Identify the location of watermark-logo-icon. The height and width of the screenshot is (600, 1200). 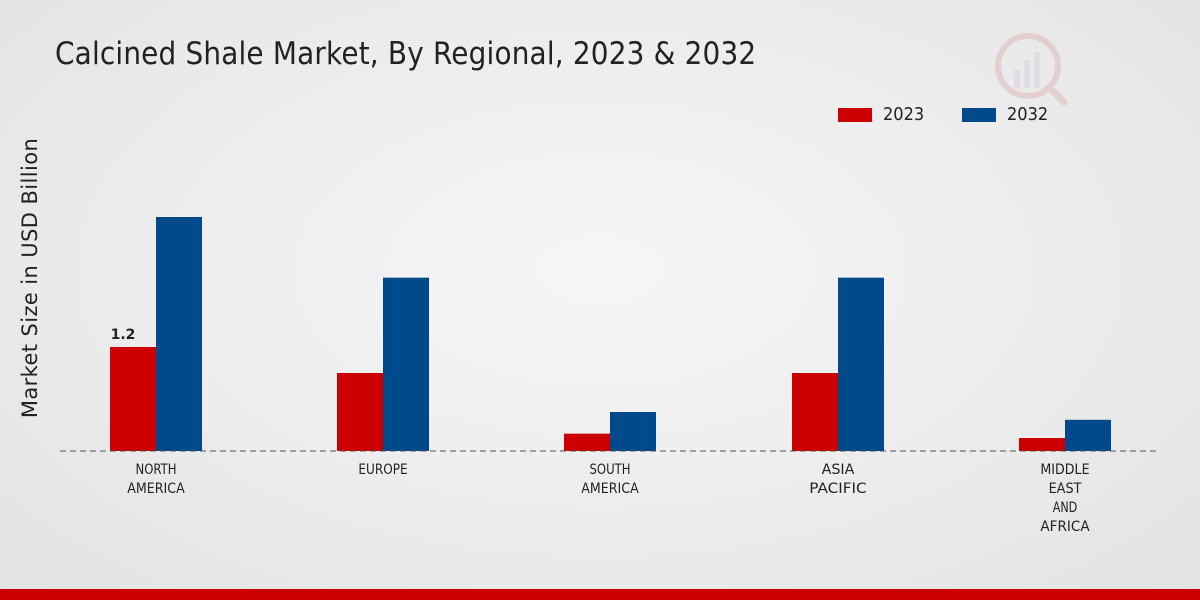
(1031, 69).